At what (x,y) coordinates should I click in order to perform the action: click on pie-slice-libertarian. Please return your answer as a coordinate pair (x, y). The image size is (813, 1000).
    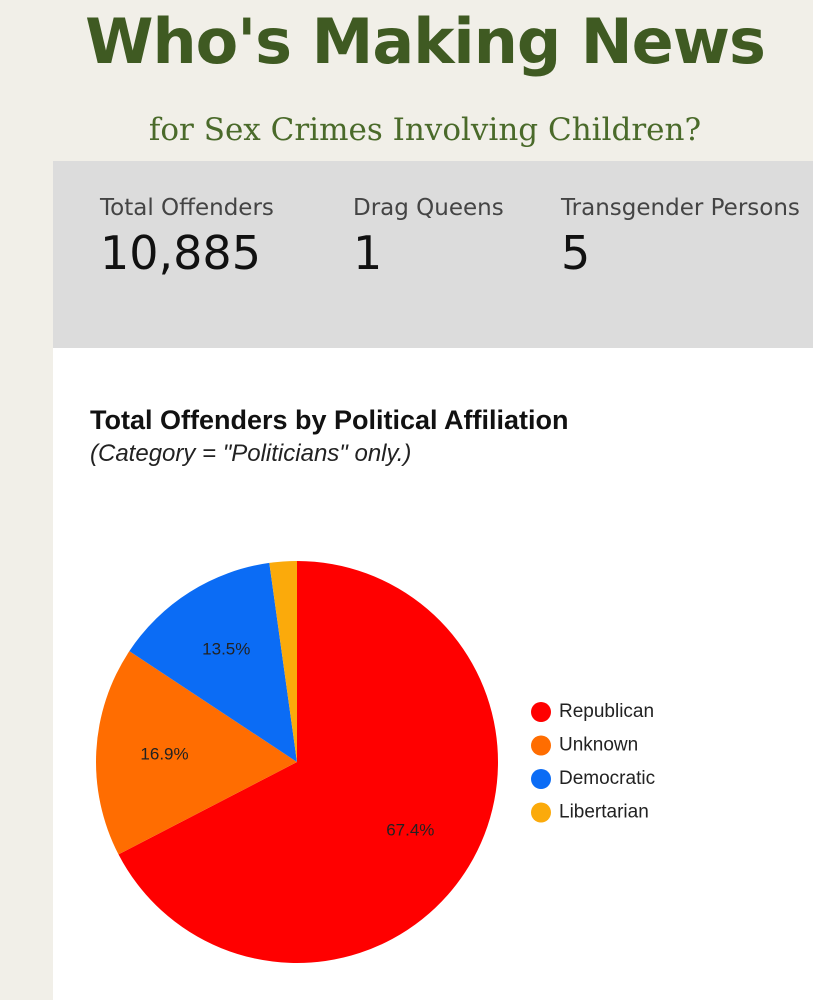
    Looking at the image, I should click on (283, 661).